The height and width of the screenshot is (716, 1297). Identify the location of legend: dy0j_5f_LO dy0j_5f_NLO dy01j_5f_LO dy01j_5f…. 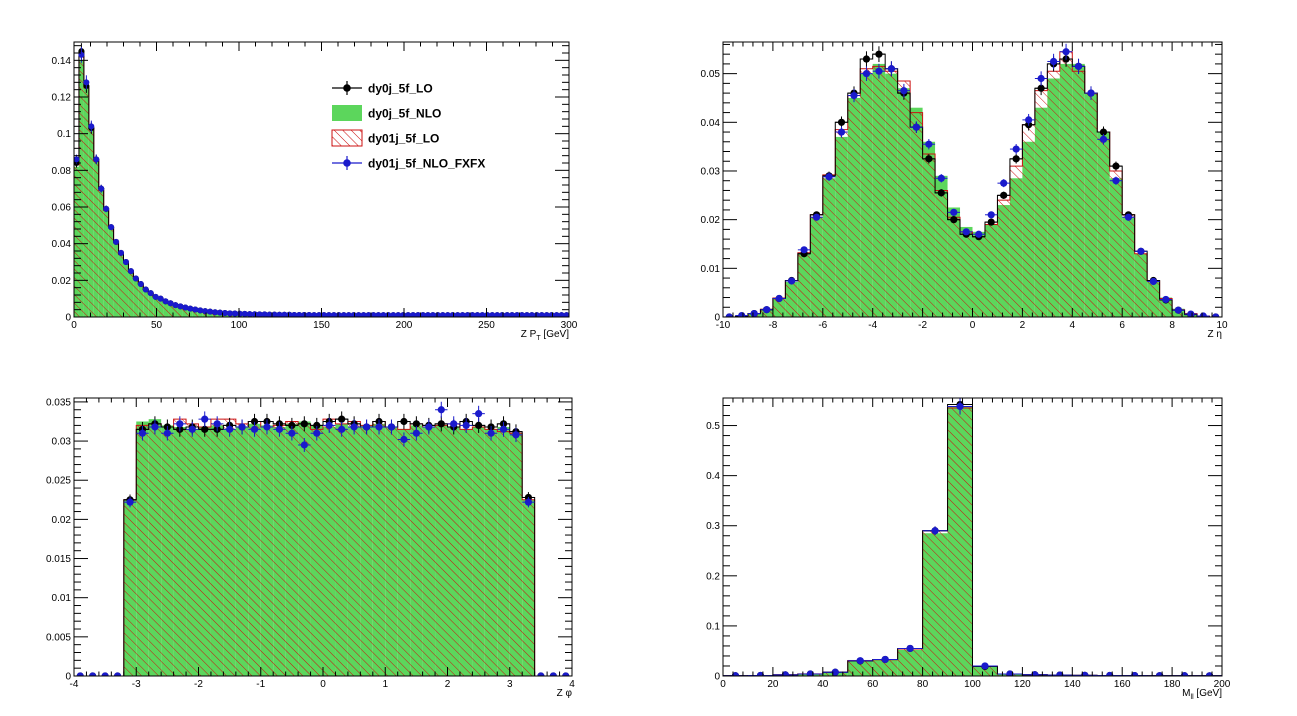
(408, 126).